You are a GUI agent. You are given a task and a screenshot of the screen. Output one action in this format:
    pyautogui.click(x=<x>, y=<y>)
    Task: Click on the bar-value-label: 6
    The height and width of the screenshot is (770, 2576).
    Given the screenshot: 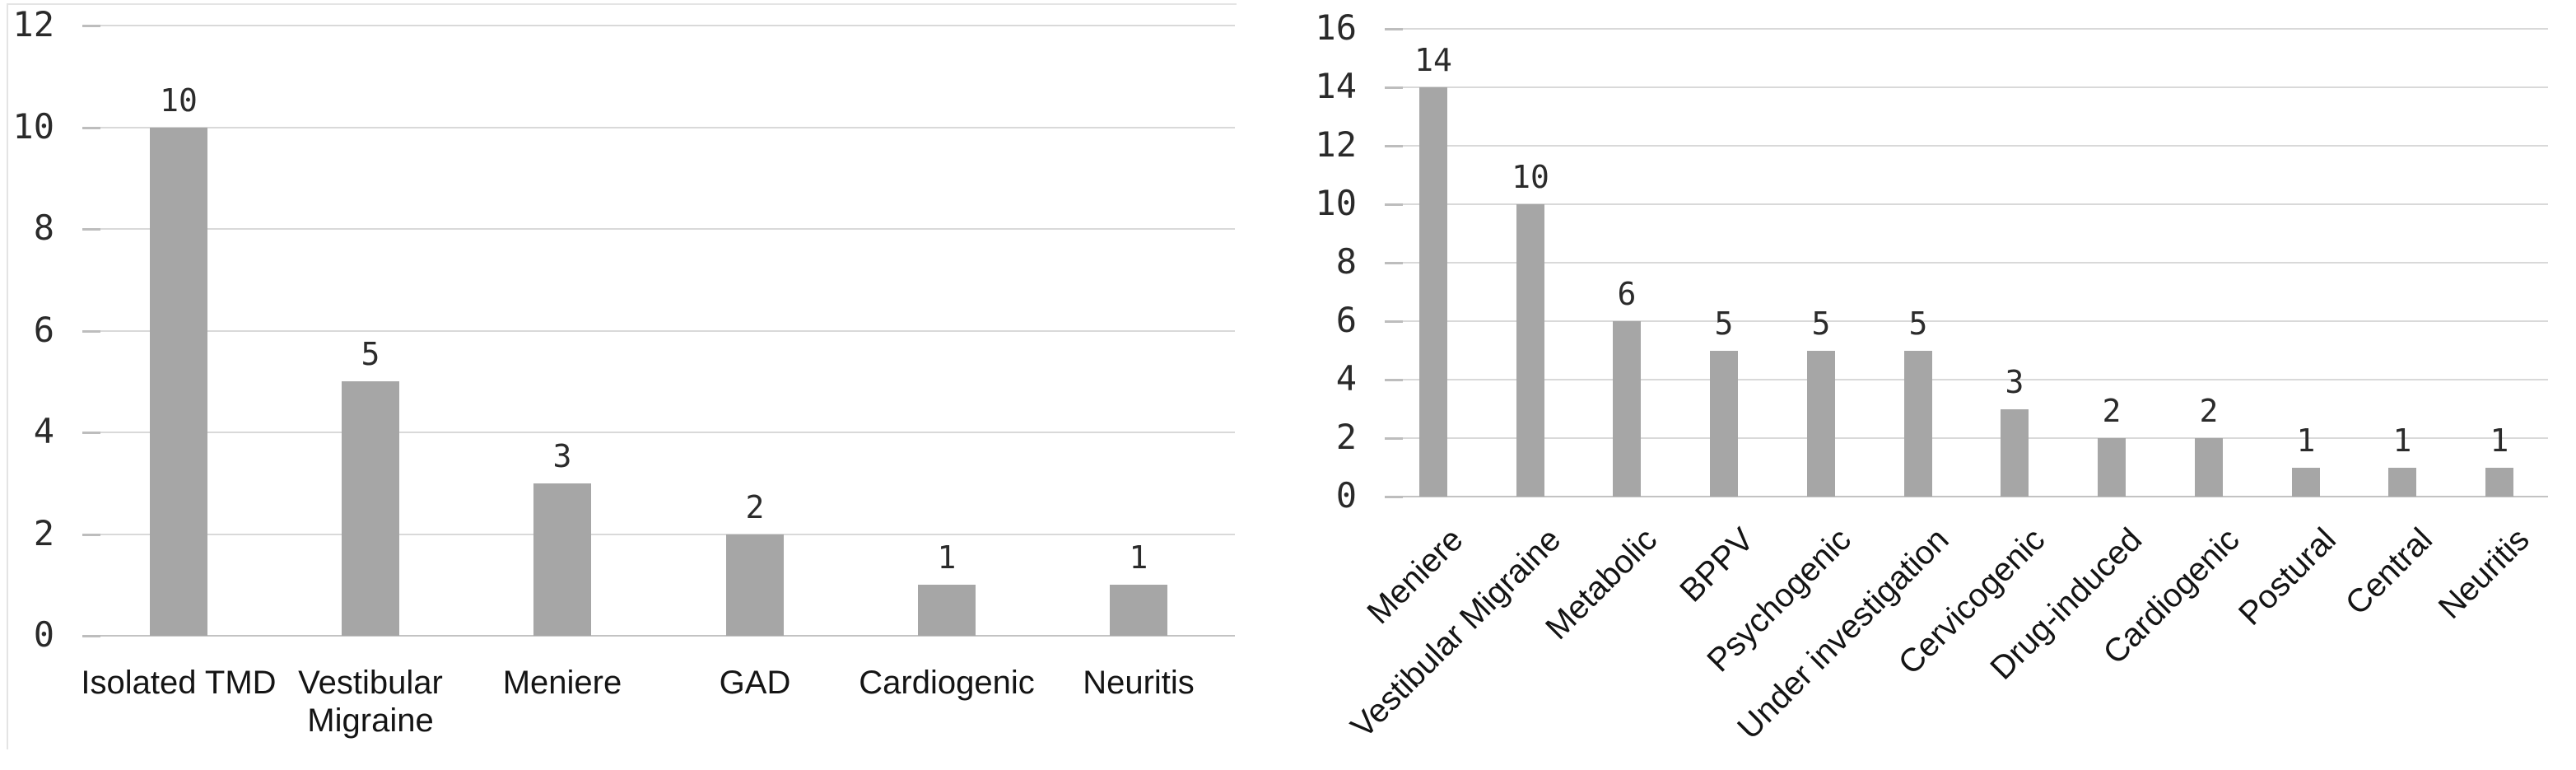 What is the action you would take?
    pyautogui.click(x=1627, y=294)
    